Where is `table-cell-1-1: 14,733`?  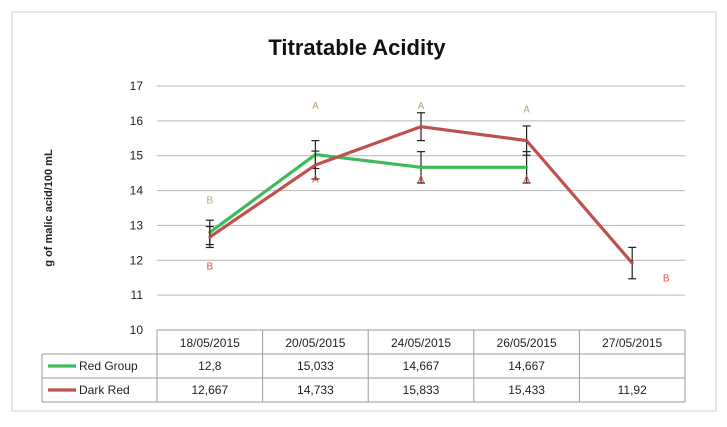
table-cell-1-1: 14,733 is located at coordinates (315, 390).